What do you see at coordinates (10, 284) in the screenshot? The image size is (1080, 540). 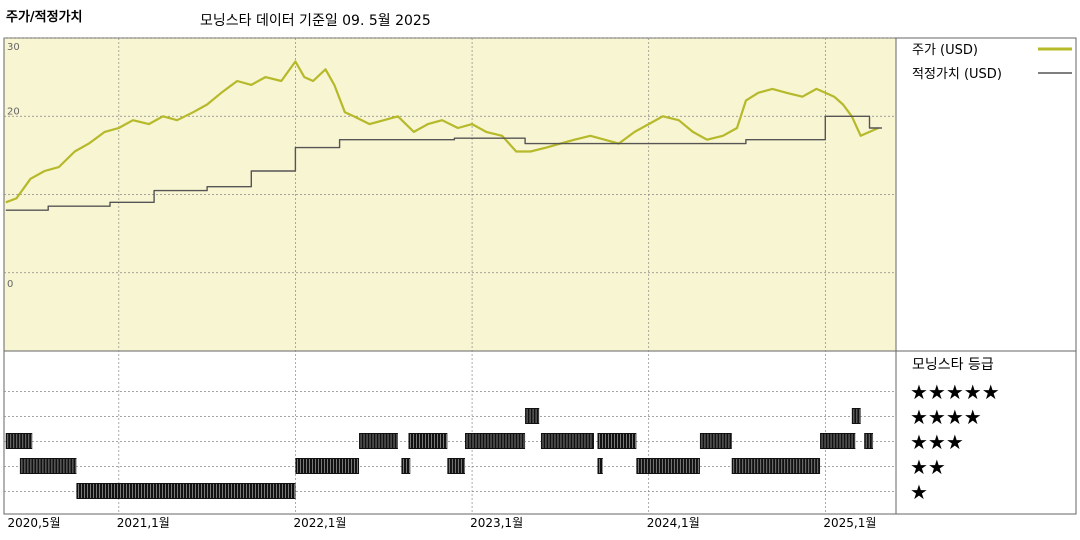 I see `y-tick-label: 0` at bounding box center [10, 284].